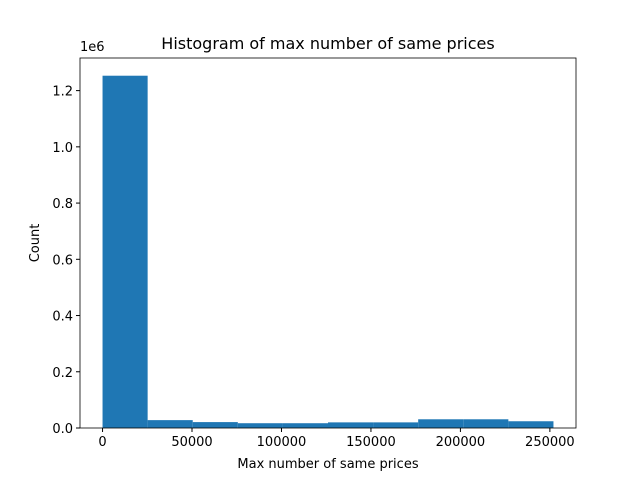 The width and height of the screenshot is (640, 480). What do you see at coordinates (35, 243) in the screenshot?
I see `y-axis-label: Count` at bounding box center [35, 243].